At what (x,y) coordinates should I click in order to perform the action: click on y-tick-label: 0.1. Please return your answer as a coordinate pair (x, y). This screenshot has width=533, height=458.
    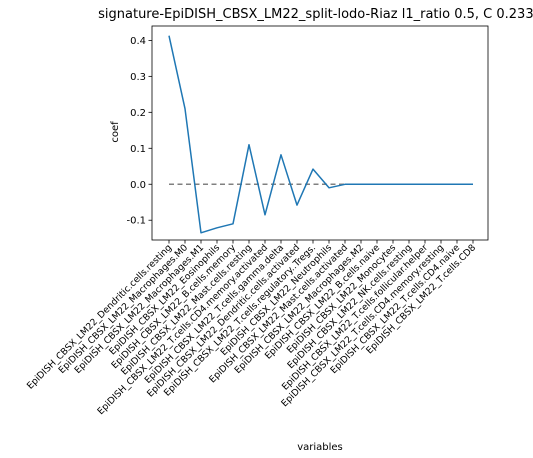
    Looking at the image, I should click on (138, 149).